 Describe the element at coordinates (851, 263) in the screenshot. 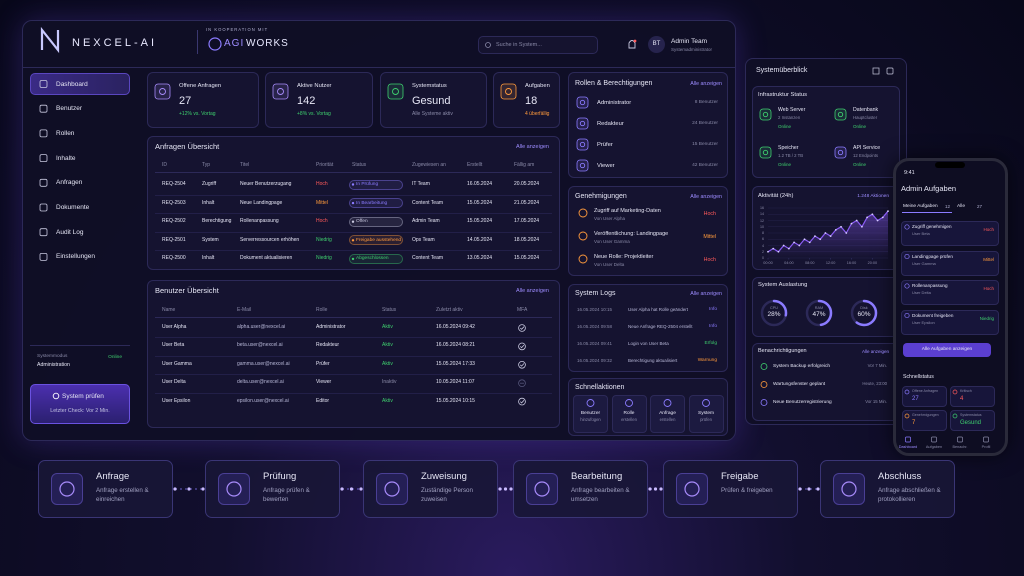

I see `x-tick-label: 16:00` at that location.